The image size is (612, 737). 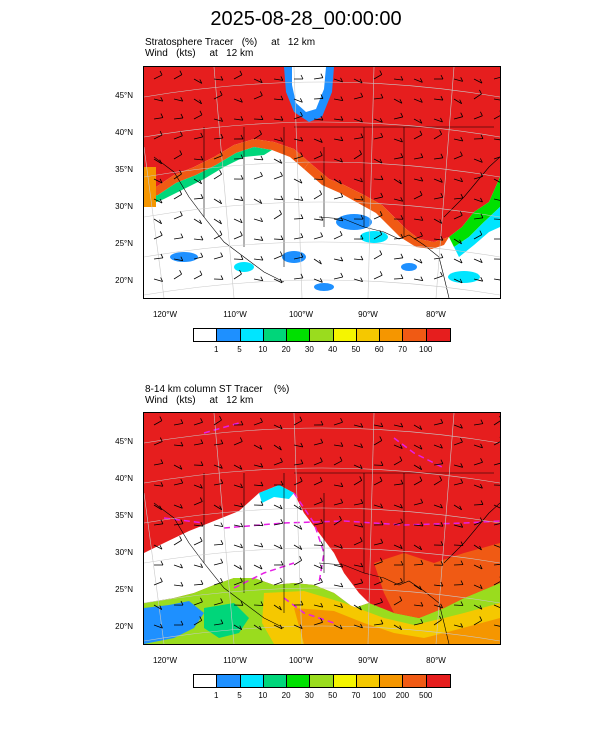 I want to click on panel1-lat-30: 30°N, so click(x=124, y=206).